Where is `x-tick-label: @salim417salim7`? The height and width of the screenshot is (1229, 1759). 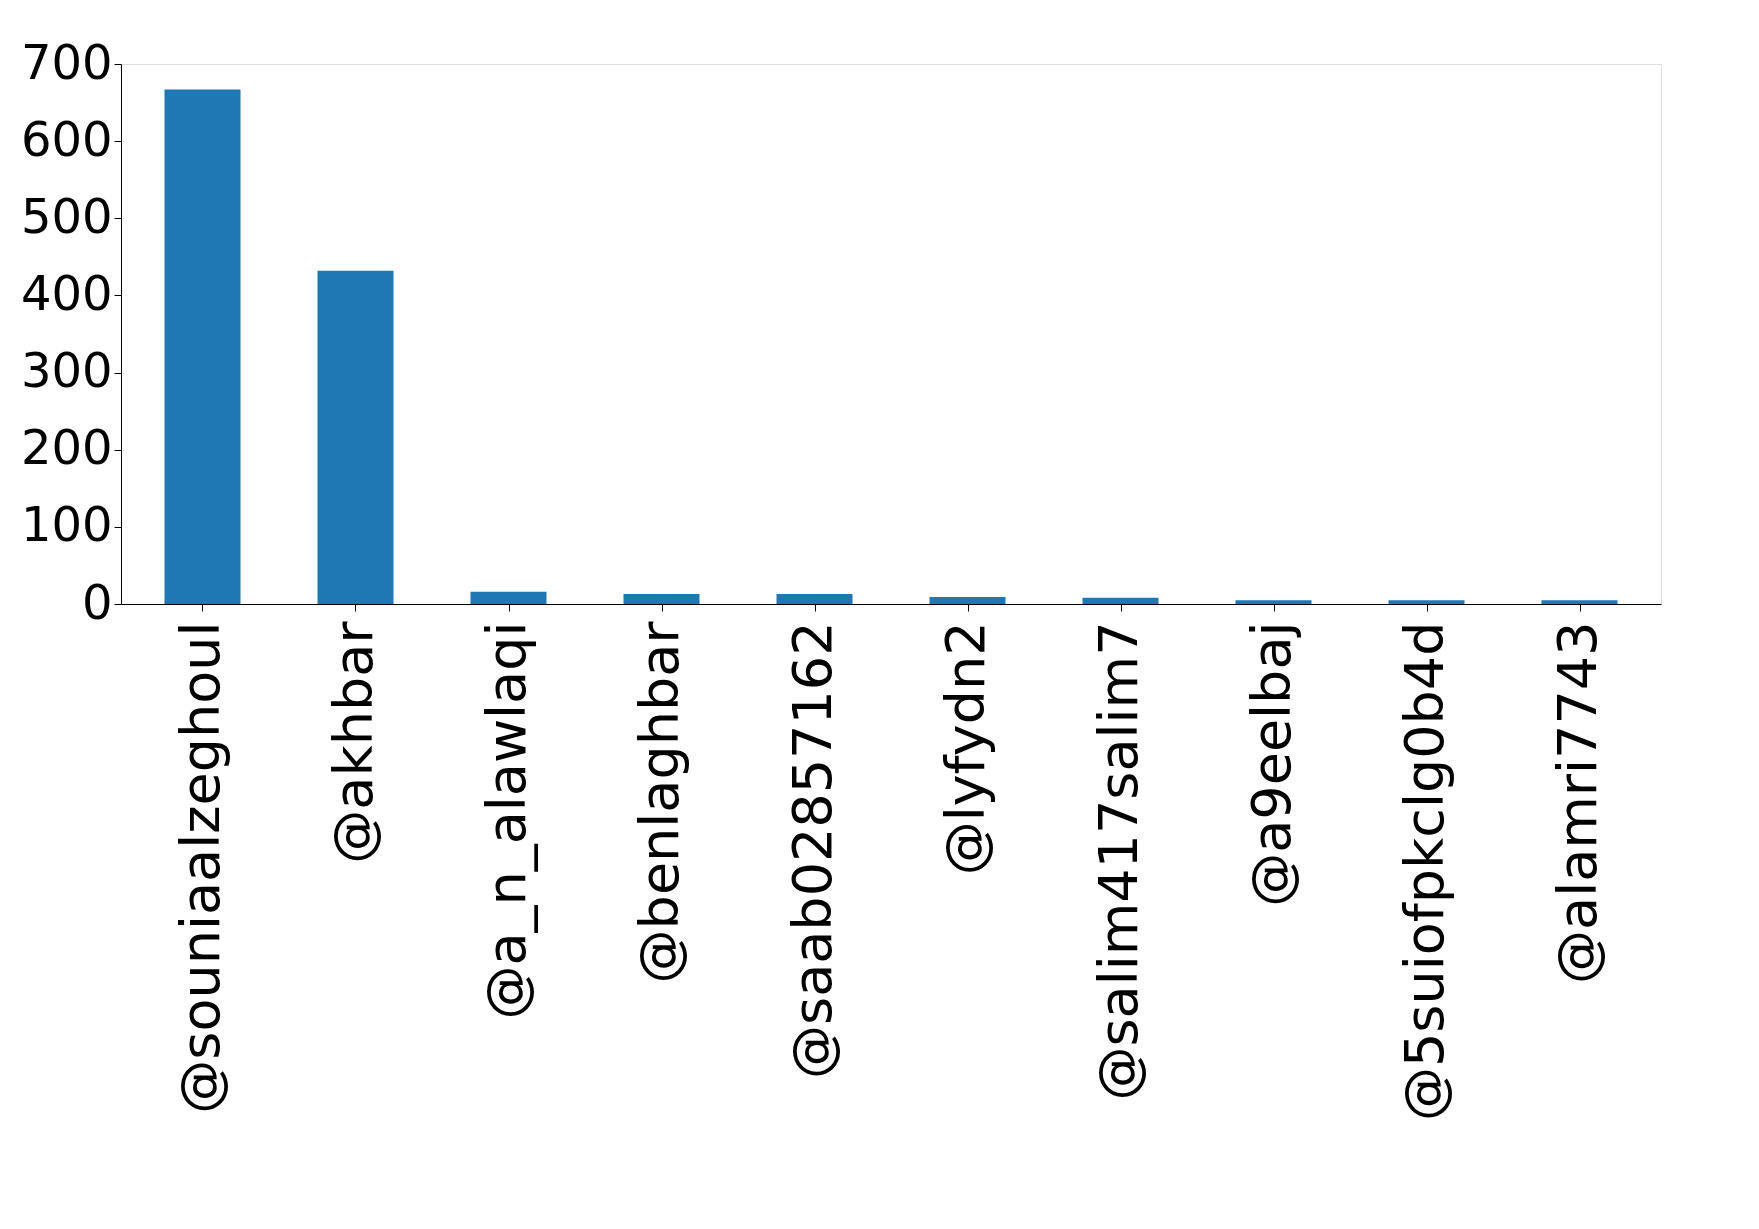 x-tick-label: @salim417salim7 is located at coordinates (1118, 861).